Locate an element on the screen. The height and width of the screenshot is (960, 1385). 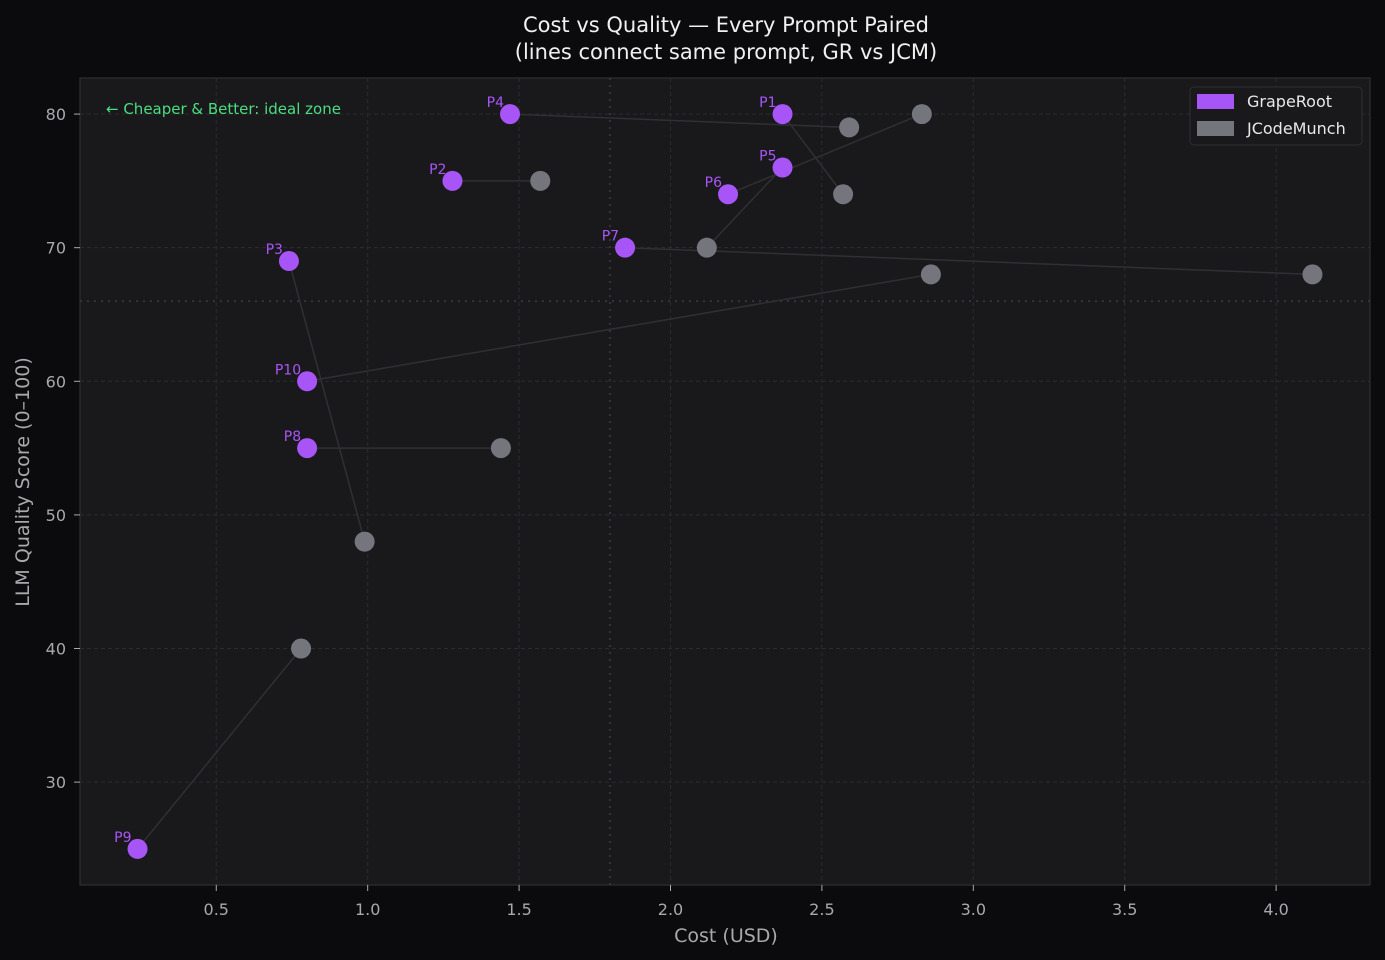
legend-swatch-graperoot is located at coordinates (1215, 101).